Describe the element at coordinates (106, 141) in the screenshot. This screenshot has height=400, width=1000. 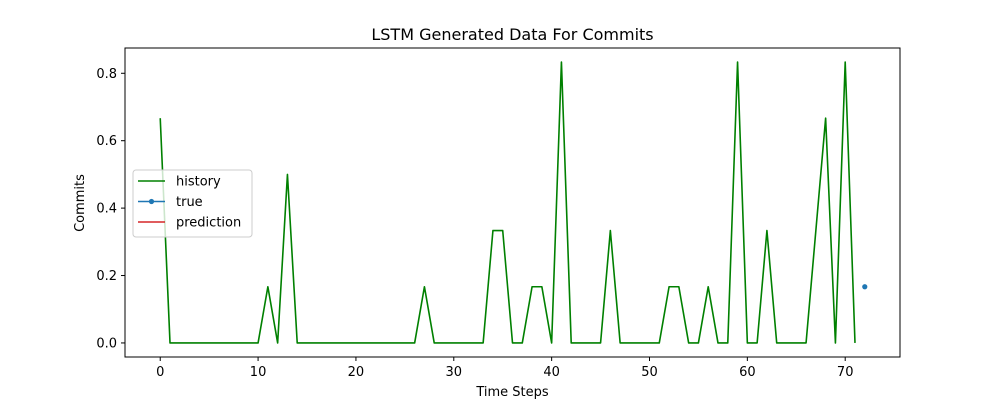
I see `y-tick-label: 0.6` at that location.